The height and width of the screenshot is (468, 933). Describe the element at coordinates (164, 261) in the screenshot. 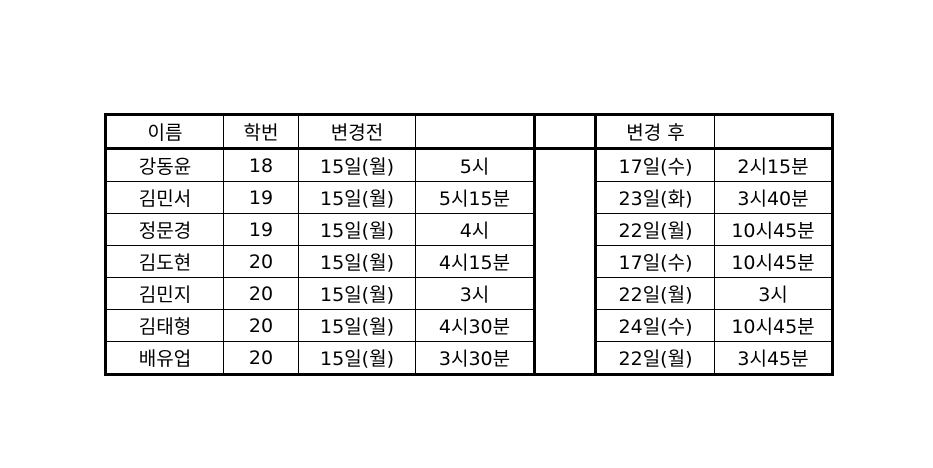

I see `student-name-cell: 김도현` at that location.